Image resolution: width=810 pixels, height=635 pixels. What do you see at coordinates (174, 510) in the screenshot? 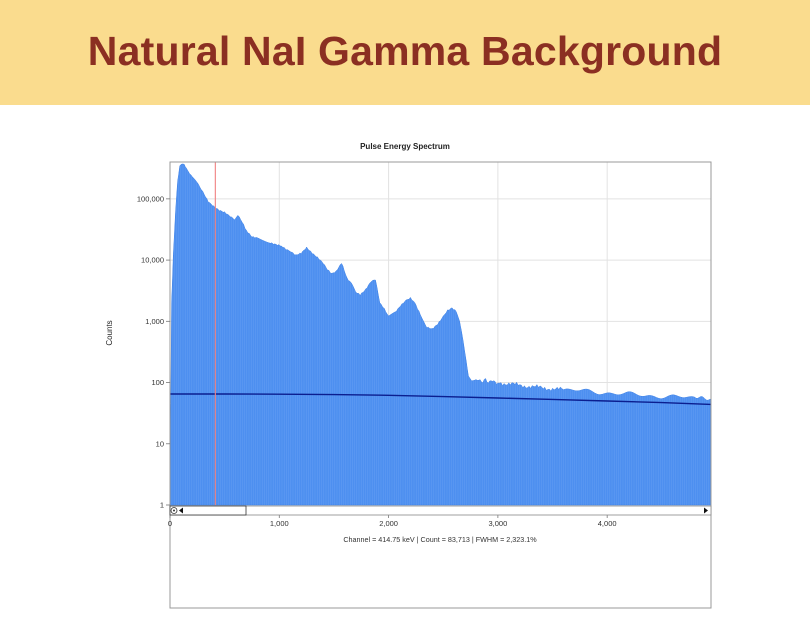
I see `scrollbar-reset-icon` at bounding box center [174, 510].